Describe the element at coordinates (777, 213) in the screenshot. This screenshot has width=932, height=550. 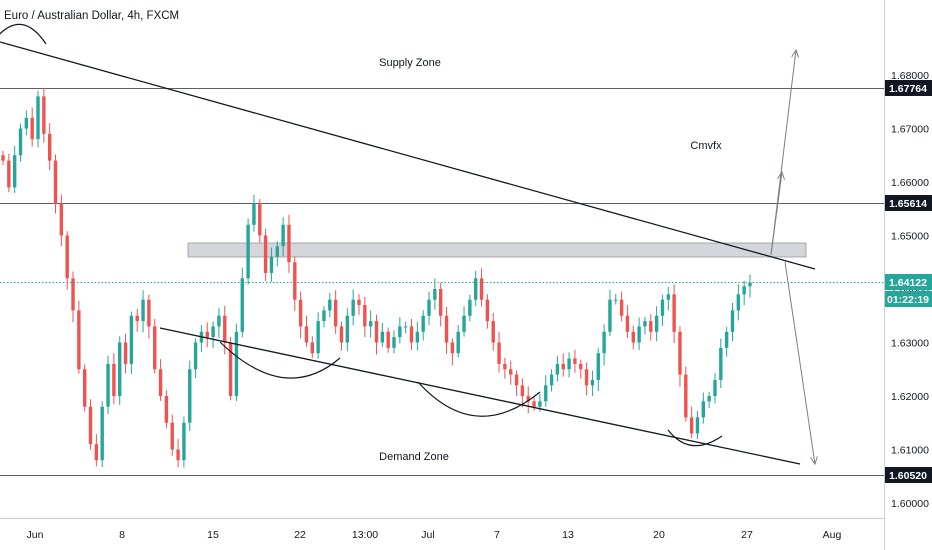
I see `target-arrow-mid` at that location.